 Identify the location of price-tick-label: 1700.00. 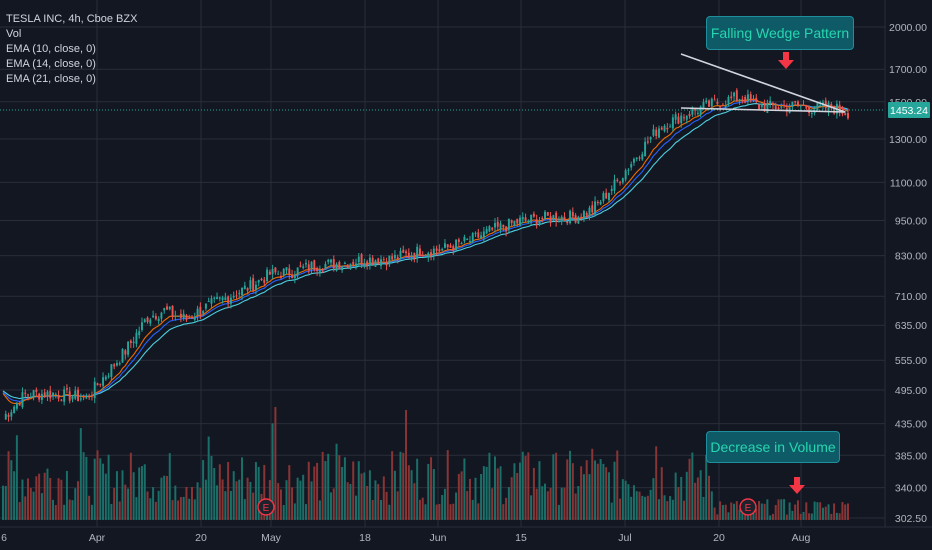
(908, 70).